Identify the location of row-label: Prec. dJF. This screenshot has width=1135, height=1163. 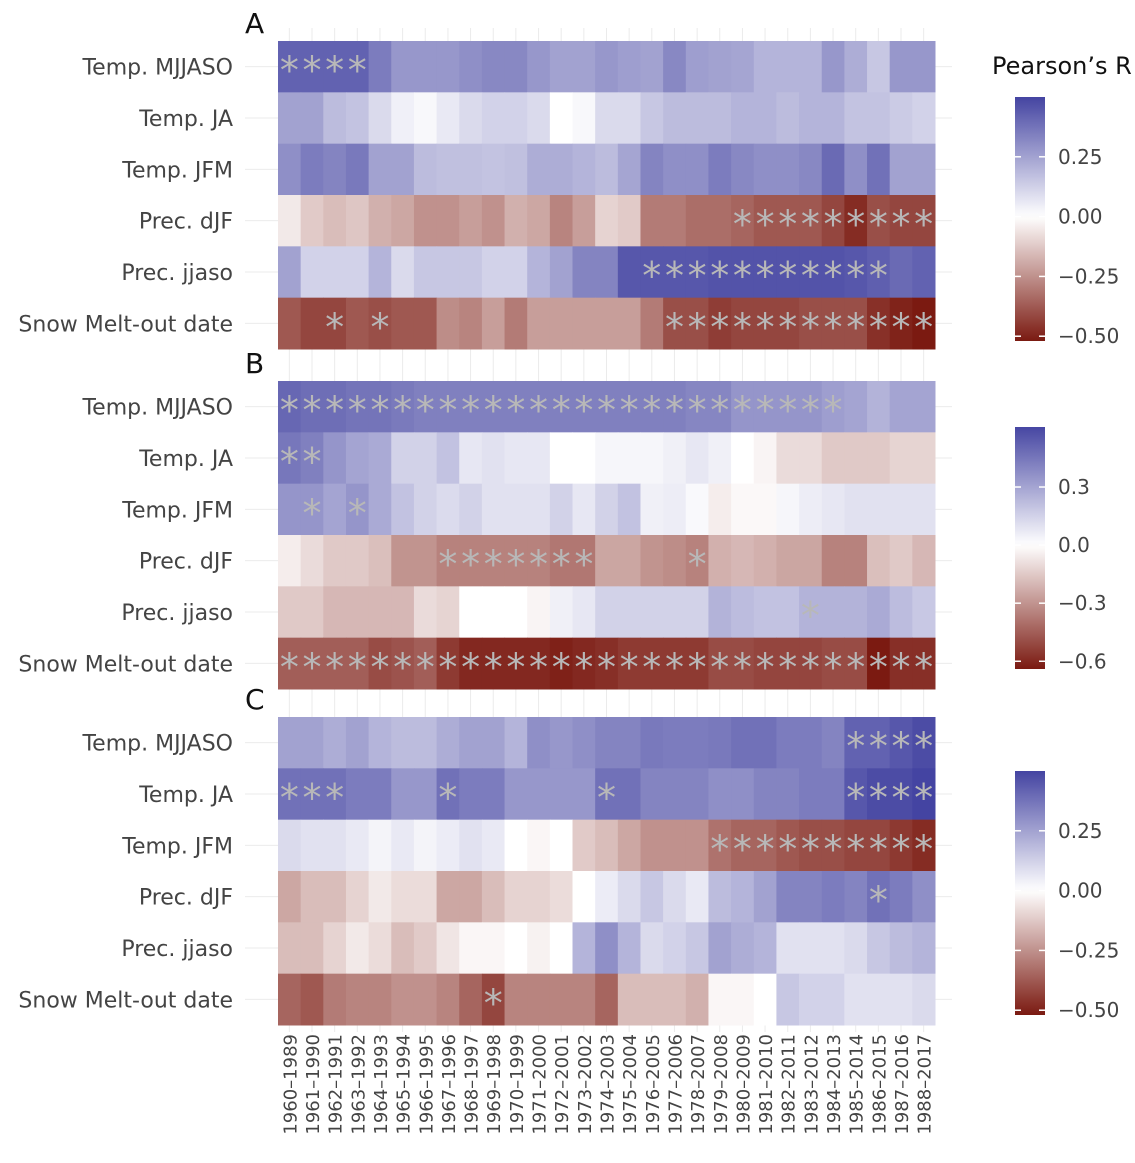
(186, 222).